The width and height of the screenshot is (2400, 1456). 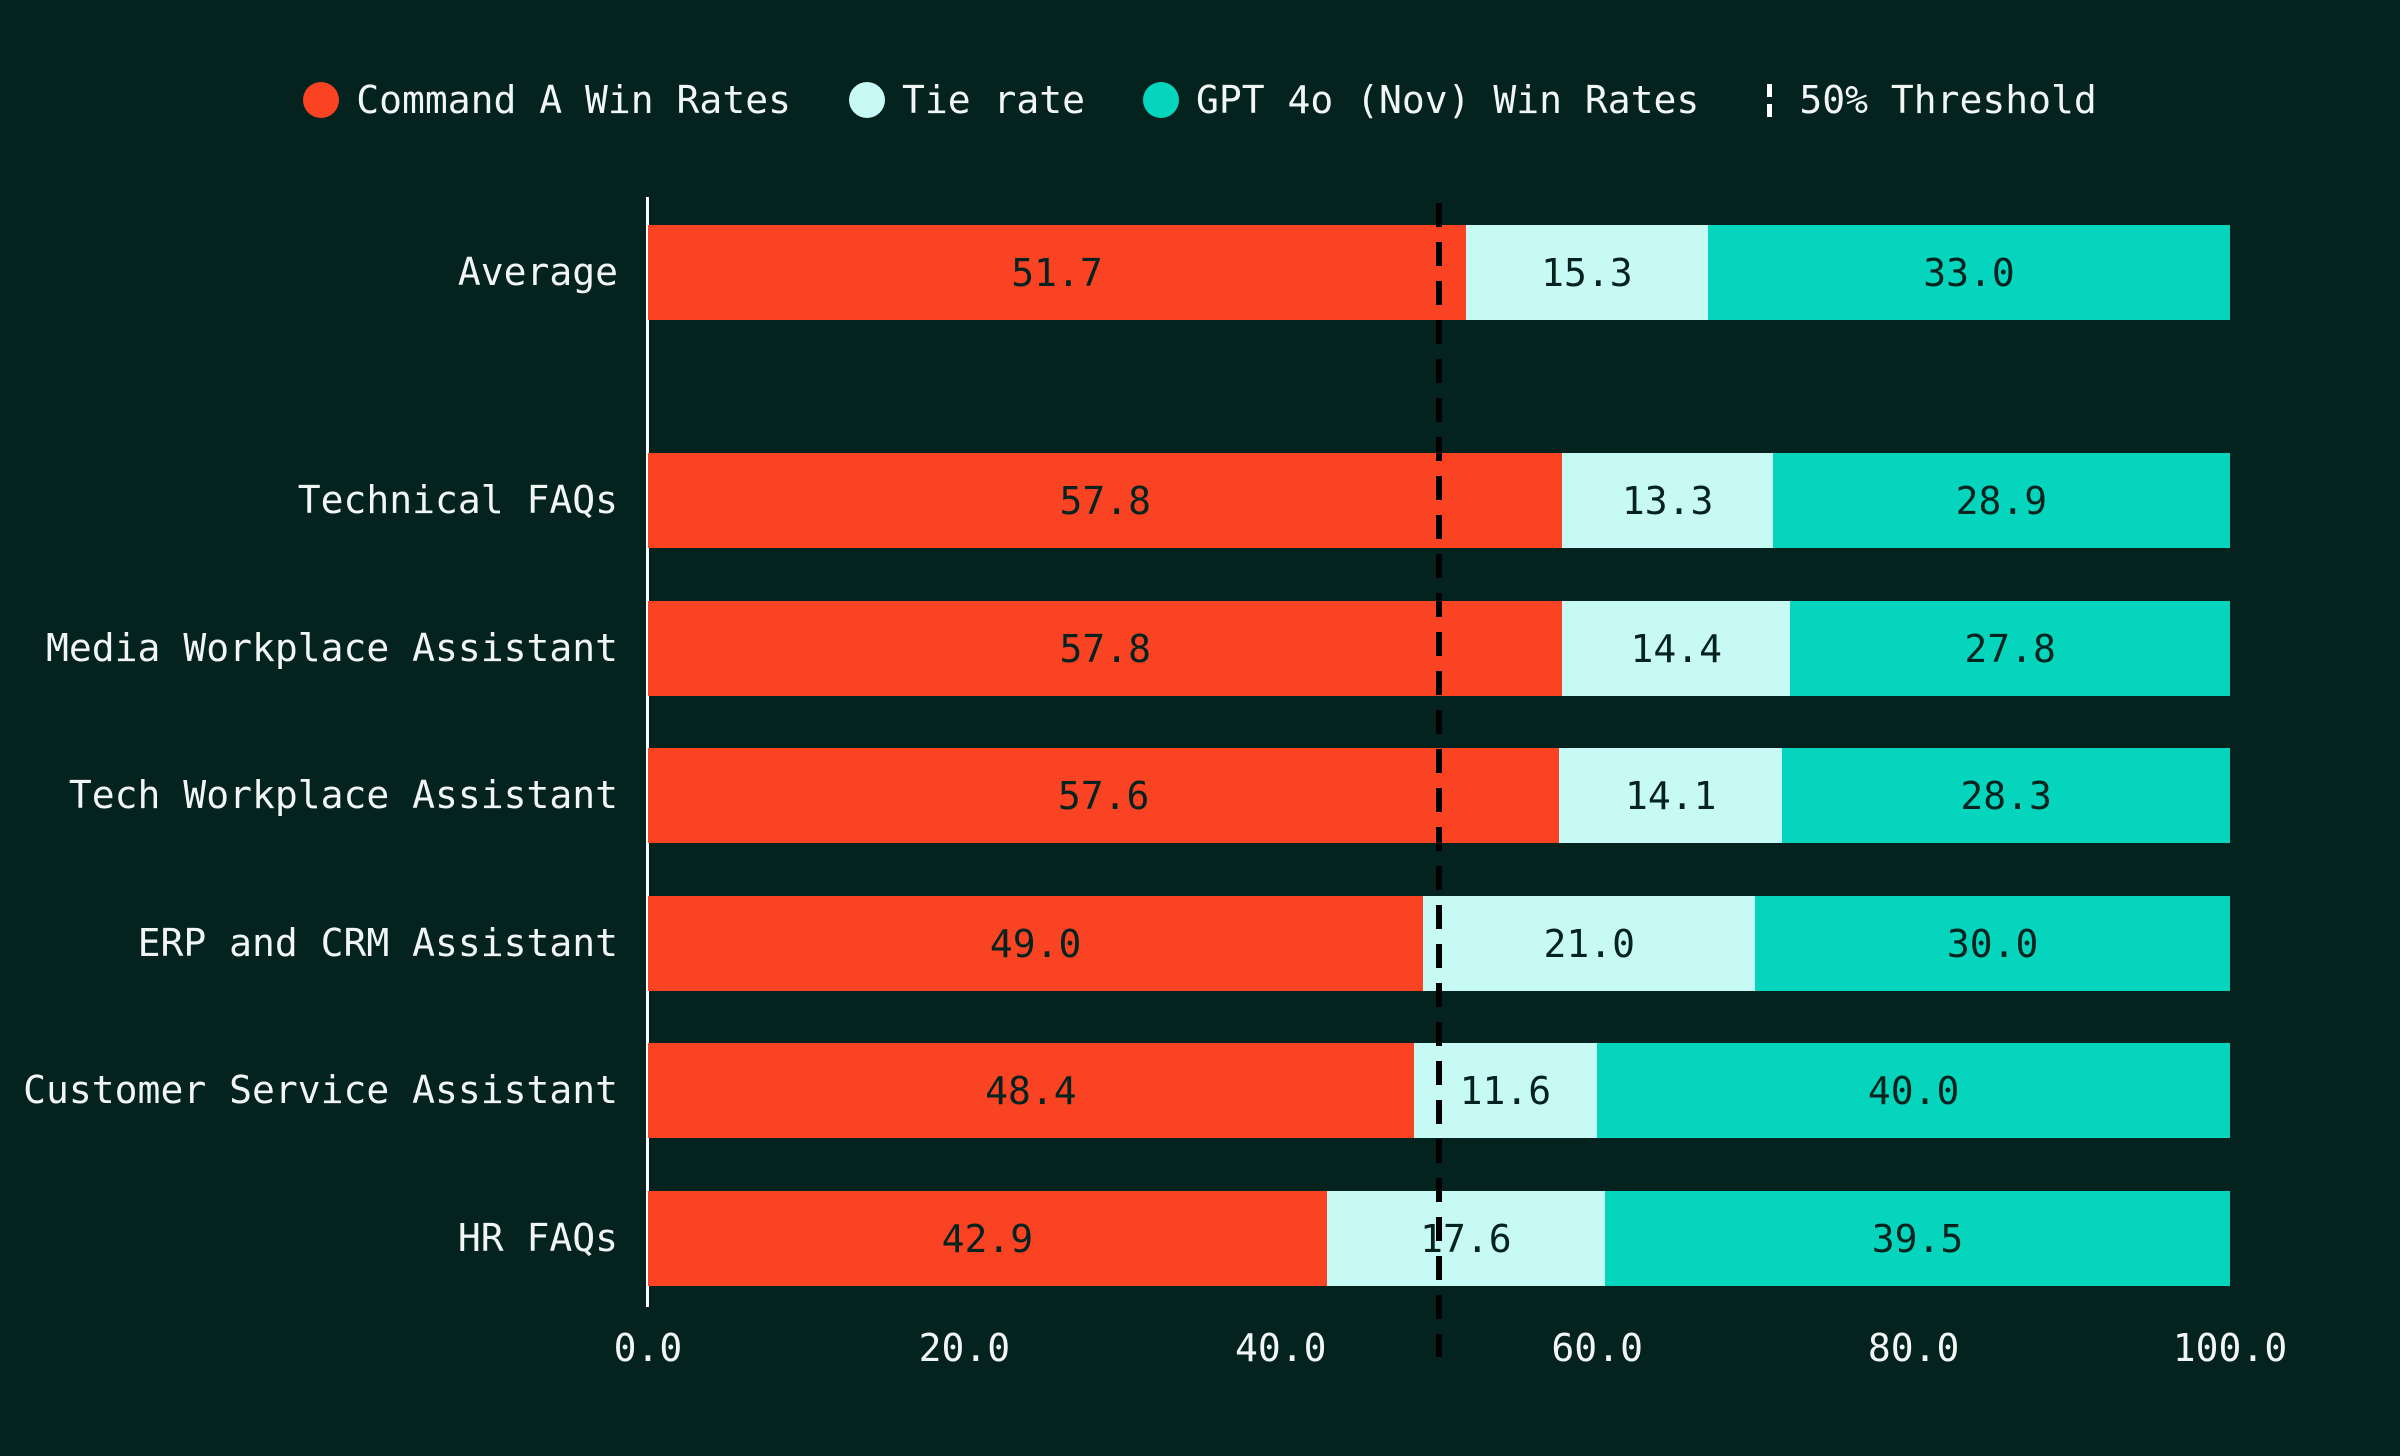 I want to click on legend-label-tie-rate: Tie rate, so click(x=993, y=100).